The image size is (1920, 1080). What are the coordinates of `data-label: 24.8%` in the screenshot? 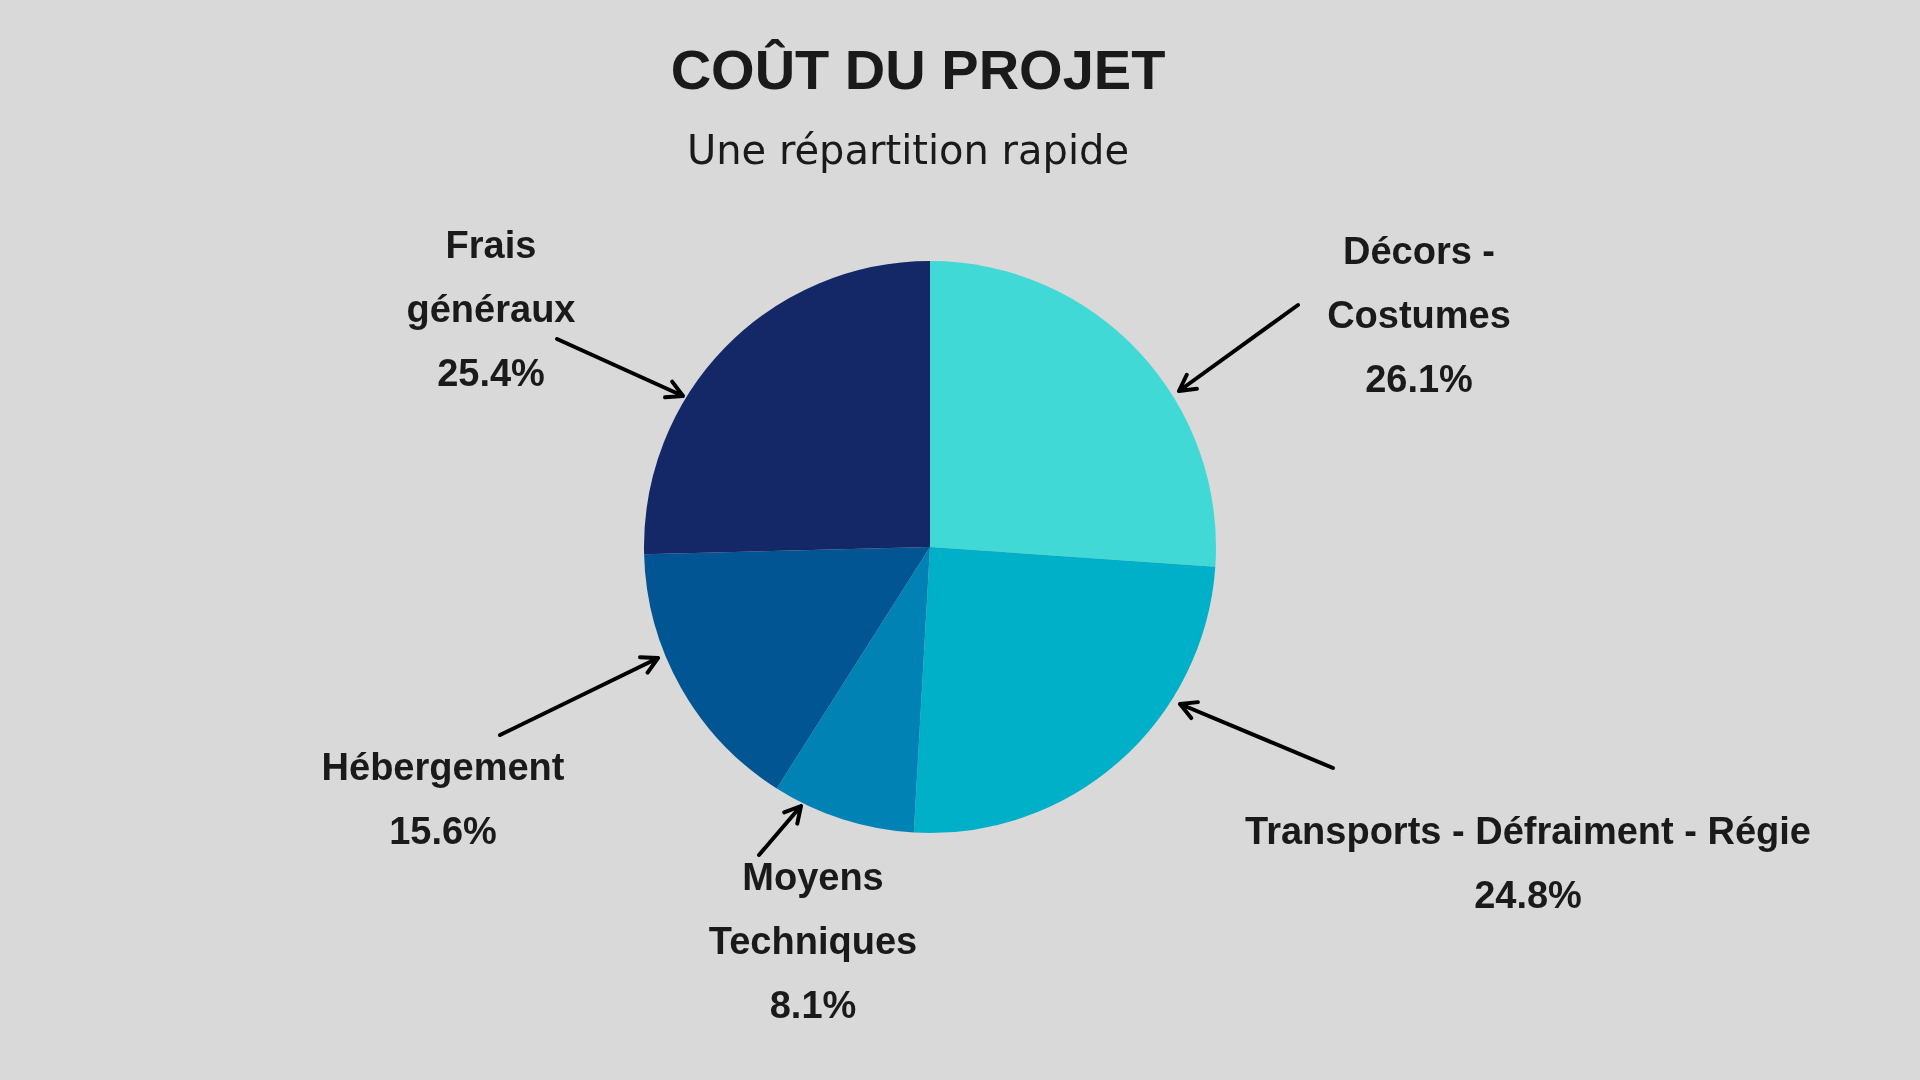 It's located at (1528, 895).